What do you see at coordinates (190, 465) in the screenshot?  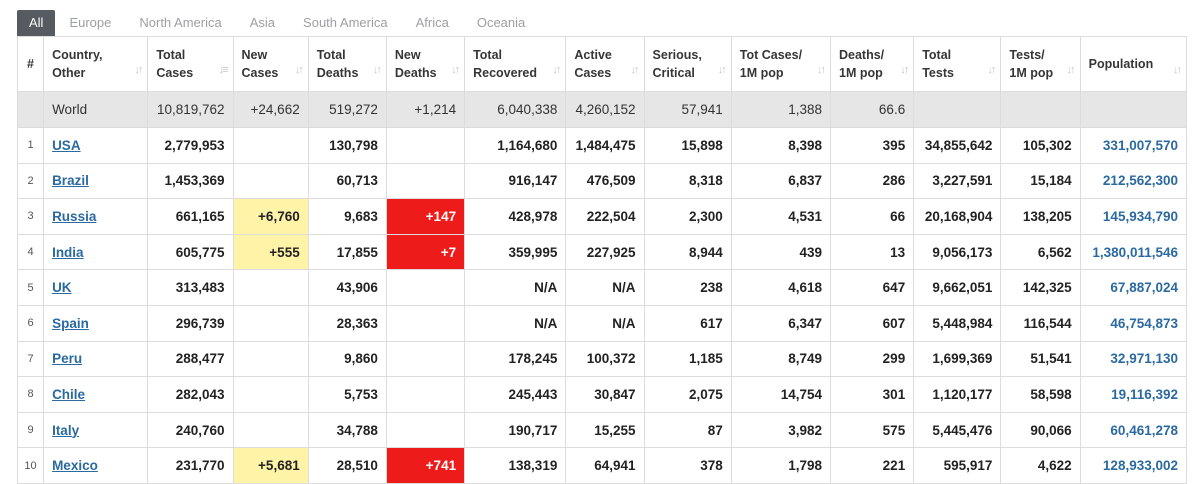 I see `total-cases-cell: 231,770` at bounding box center [190, 465].